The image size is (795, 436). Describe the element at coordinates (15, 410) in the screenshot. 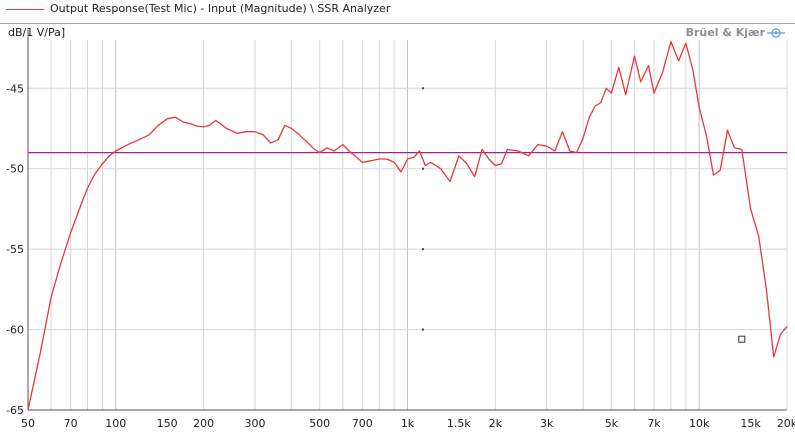

I see `y-tick-label: -65` at that location.